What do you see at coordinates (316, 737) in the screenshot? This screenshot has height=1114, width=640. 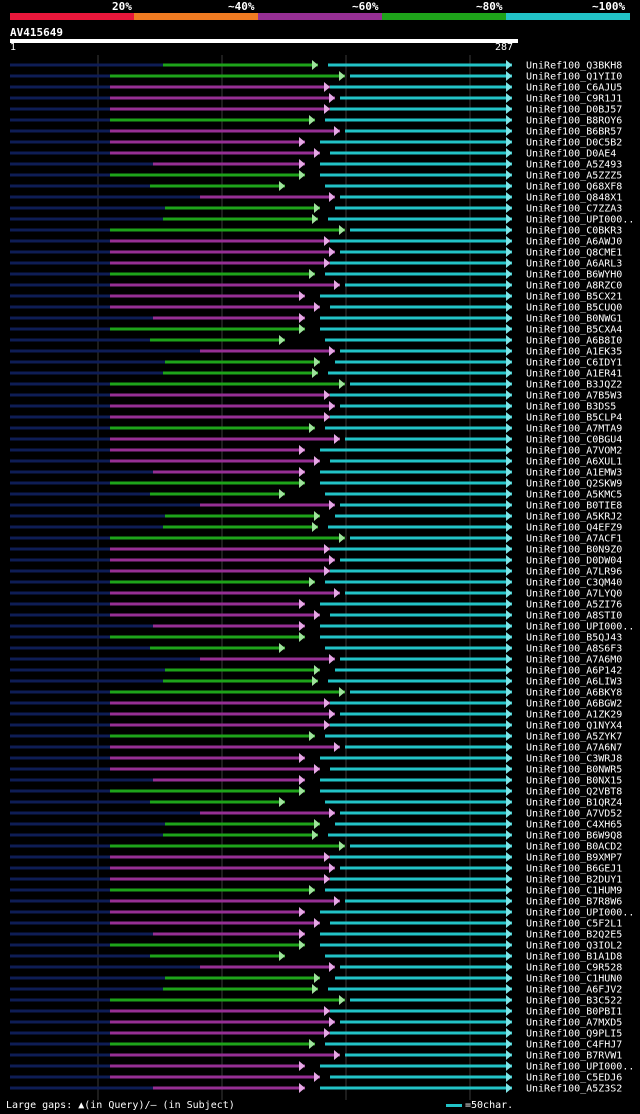 I see `hit-row: UniRef100_A5ZYK7` at bounding box center [316, 737].